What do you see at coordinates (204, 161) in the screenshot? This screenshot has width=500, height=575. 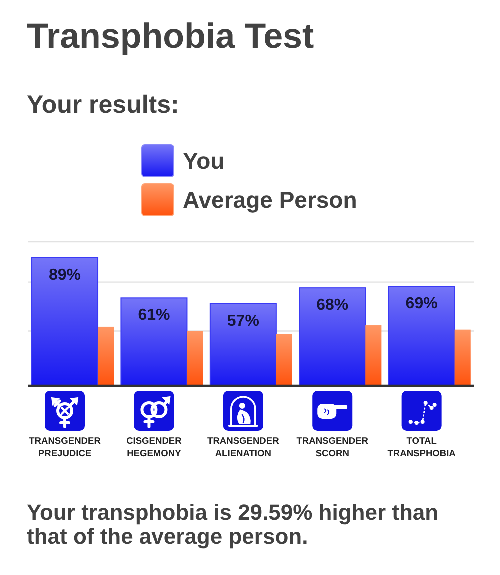 I see `legend-label: You` at bounding box center [204, 161].